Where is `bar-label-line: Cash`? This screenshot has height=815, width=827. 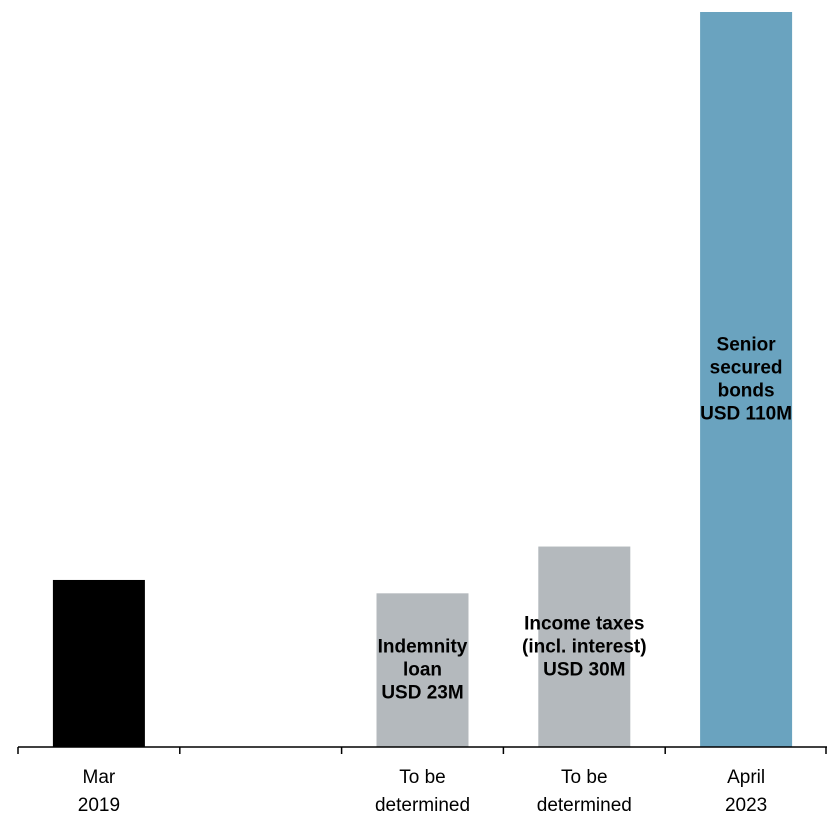
bar-label-line: Cash is located at coordinates (99, 651).